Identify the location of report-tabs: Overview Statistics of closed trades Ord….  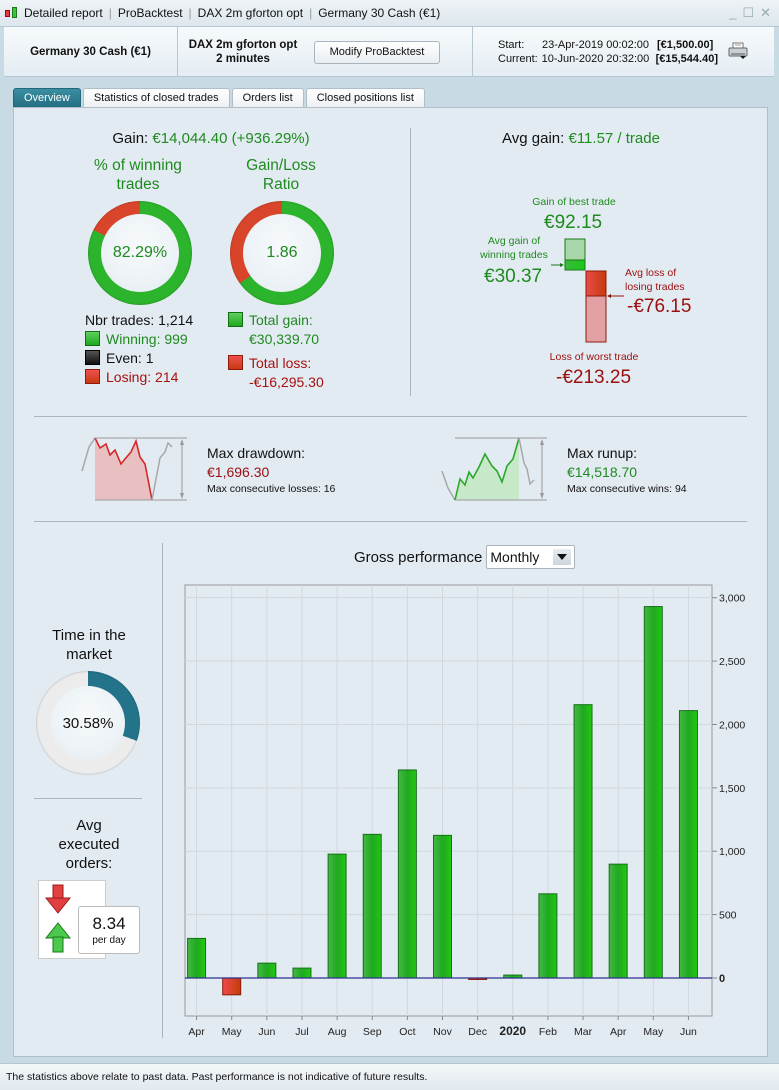
(219, 97).